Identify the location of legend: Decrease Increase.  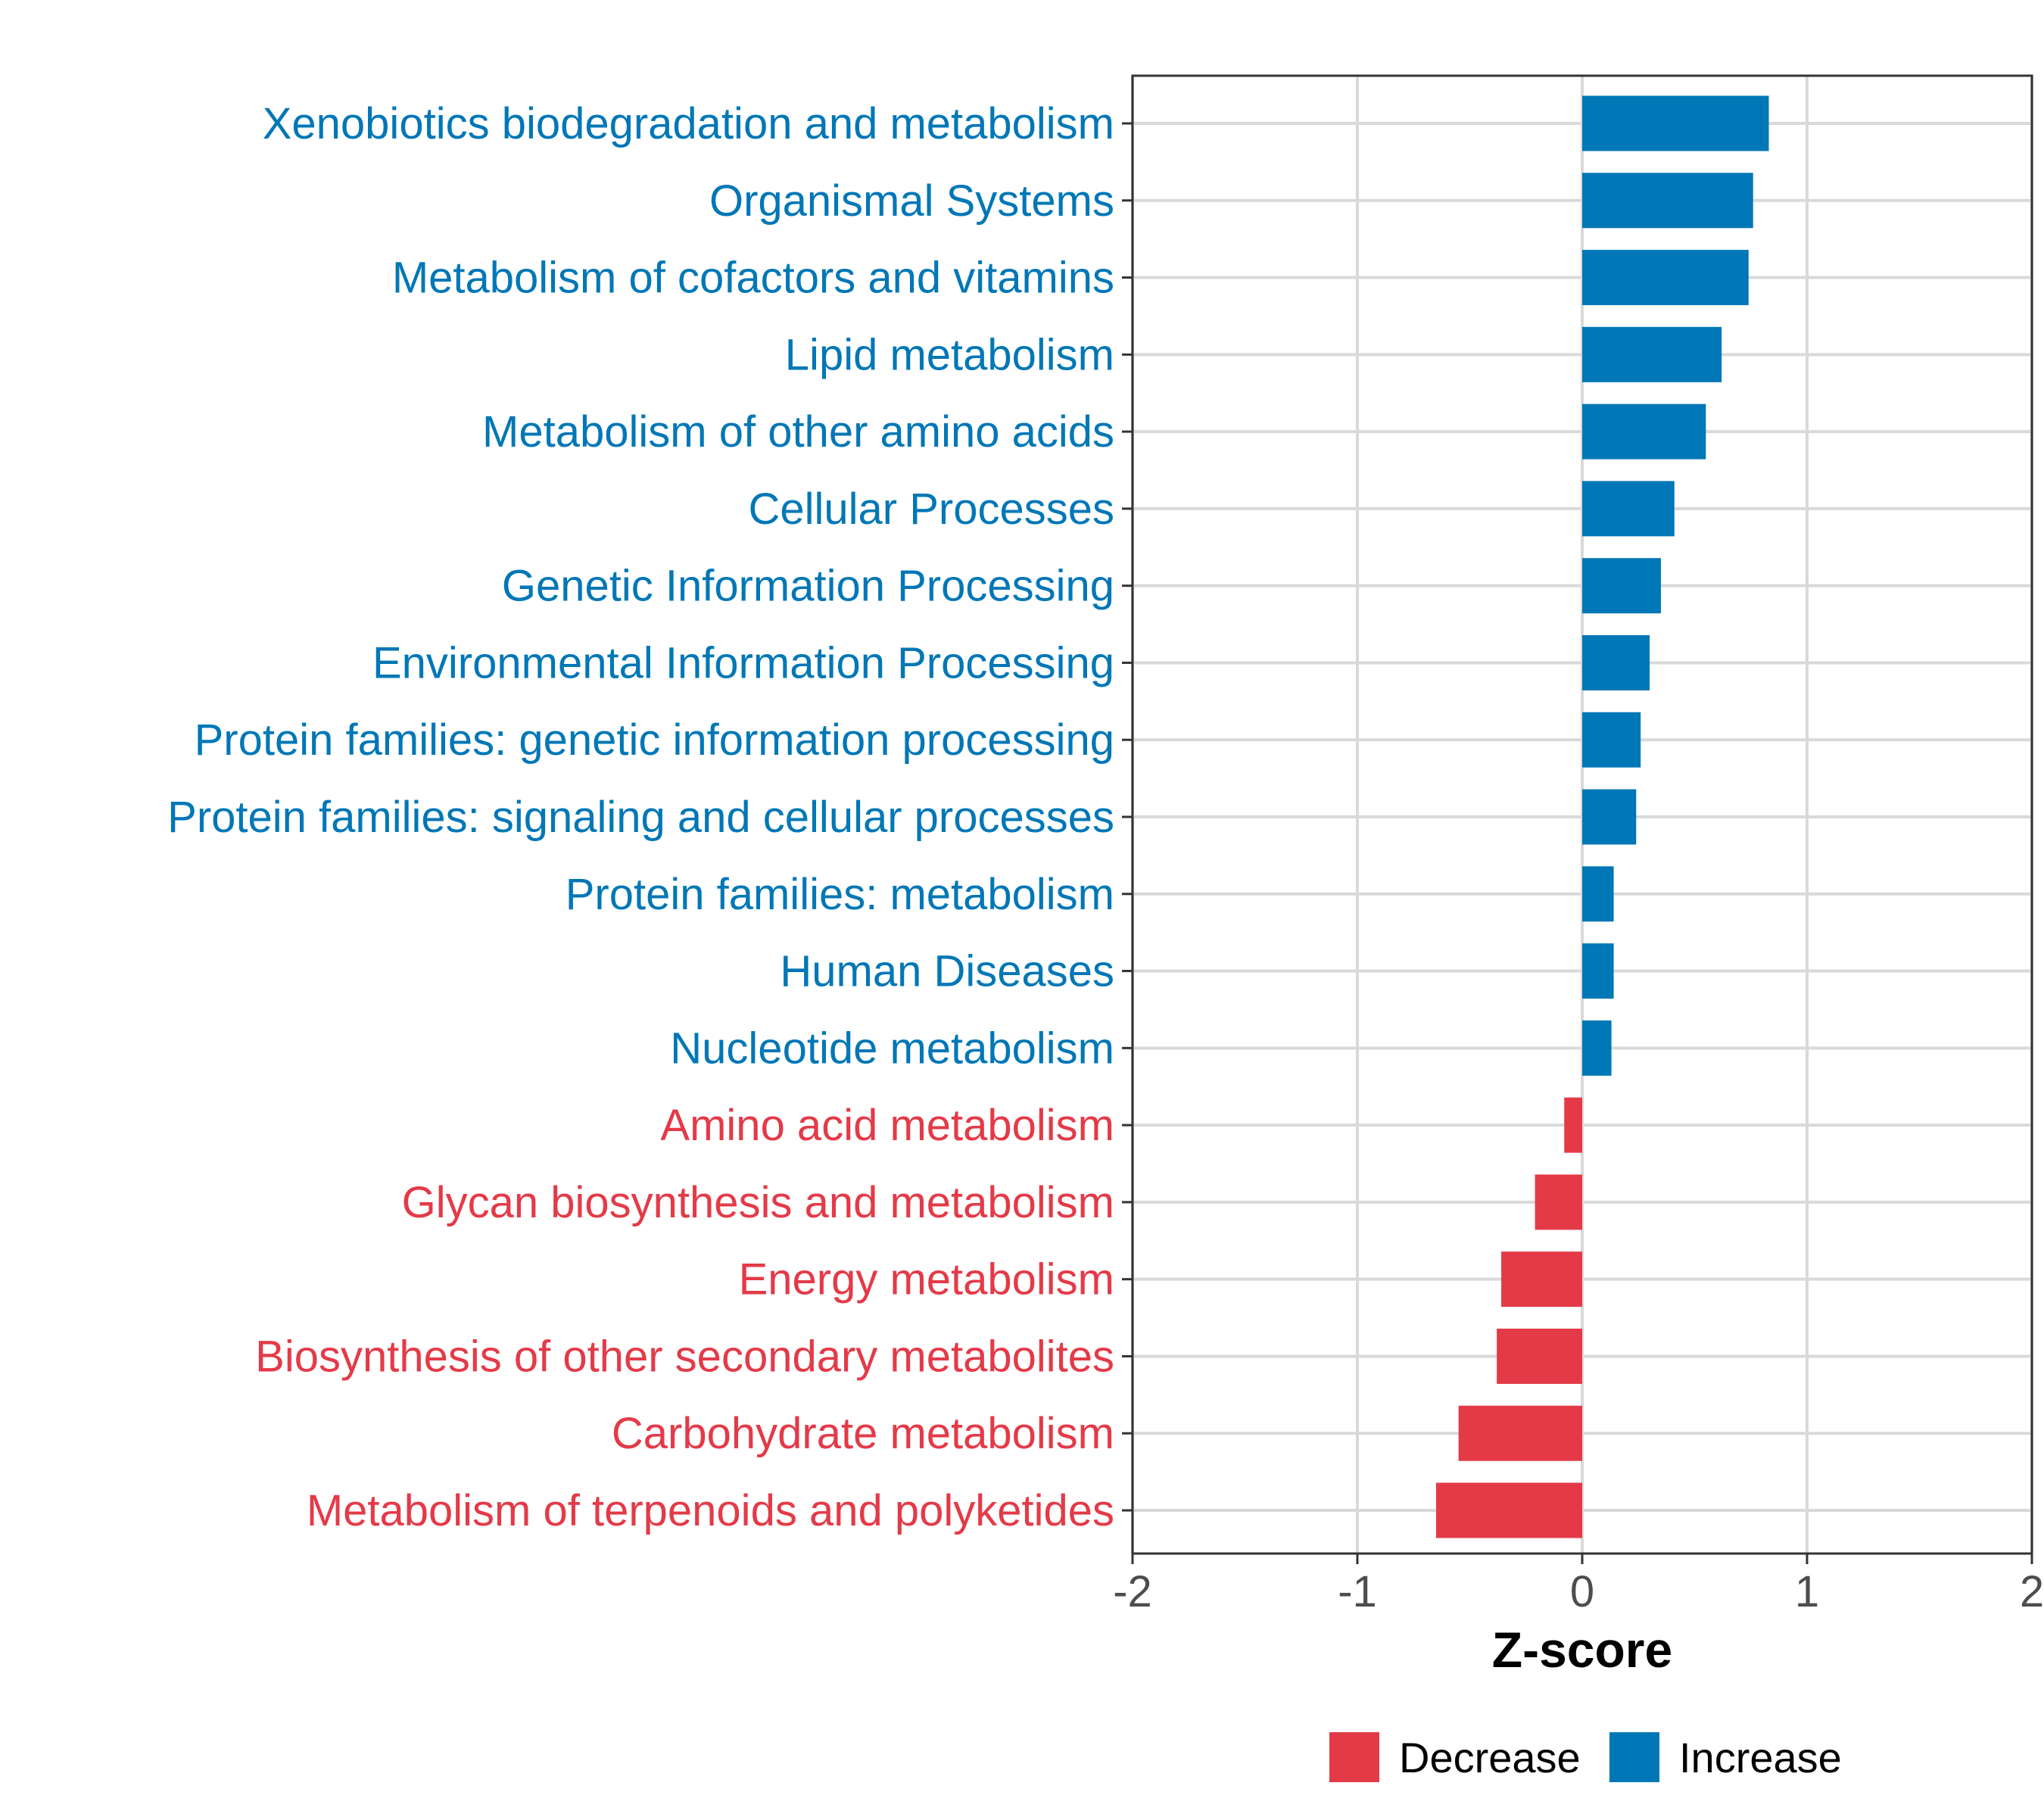
(1585, 1757).